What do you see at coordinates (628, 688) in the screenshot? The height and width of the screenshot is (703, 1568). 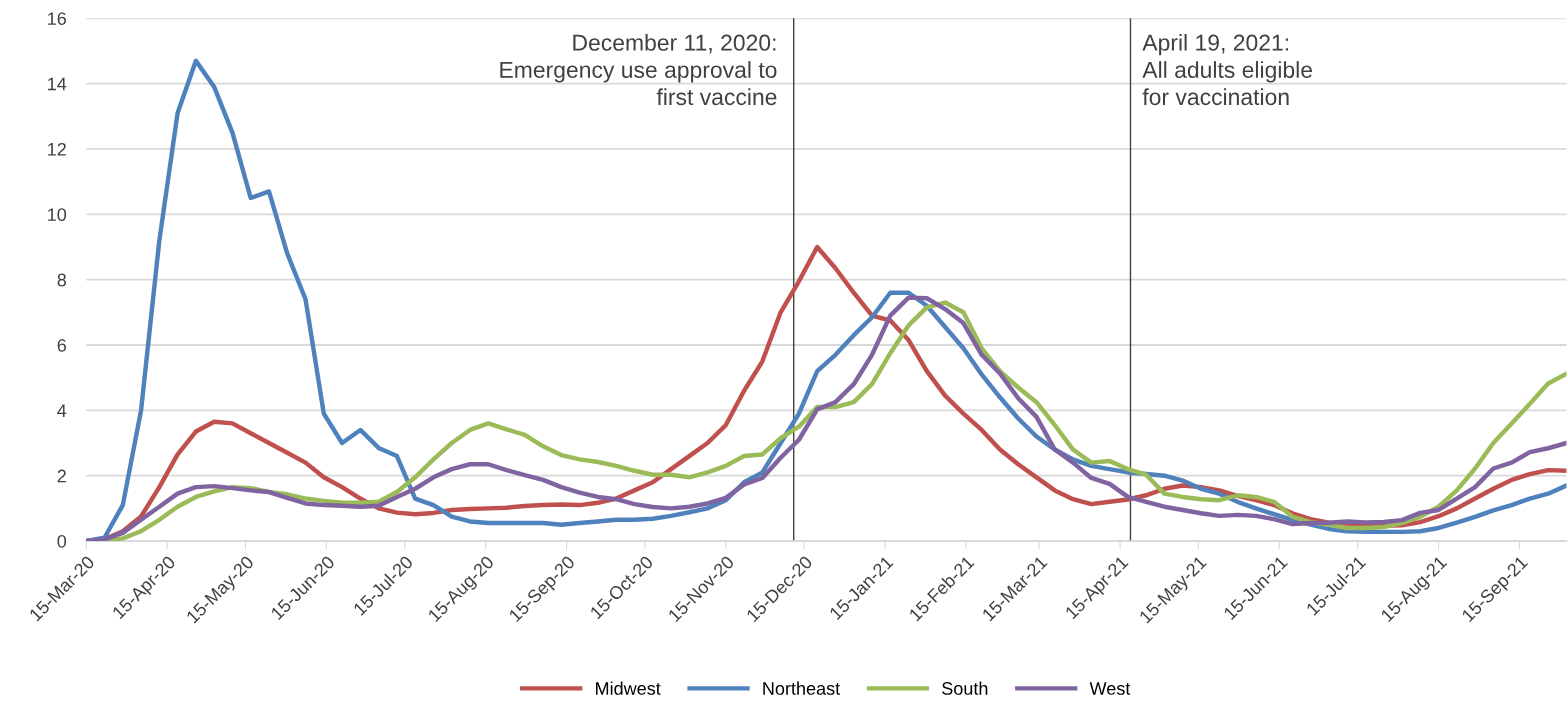 I see `legend-label: Midwest` at bounding box center [628, 688].